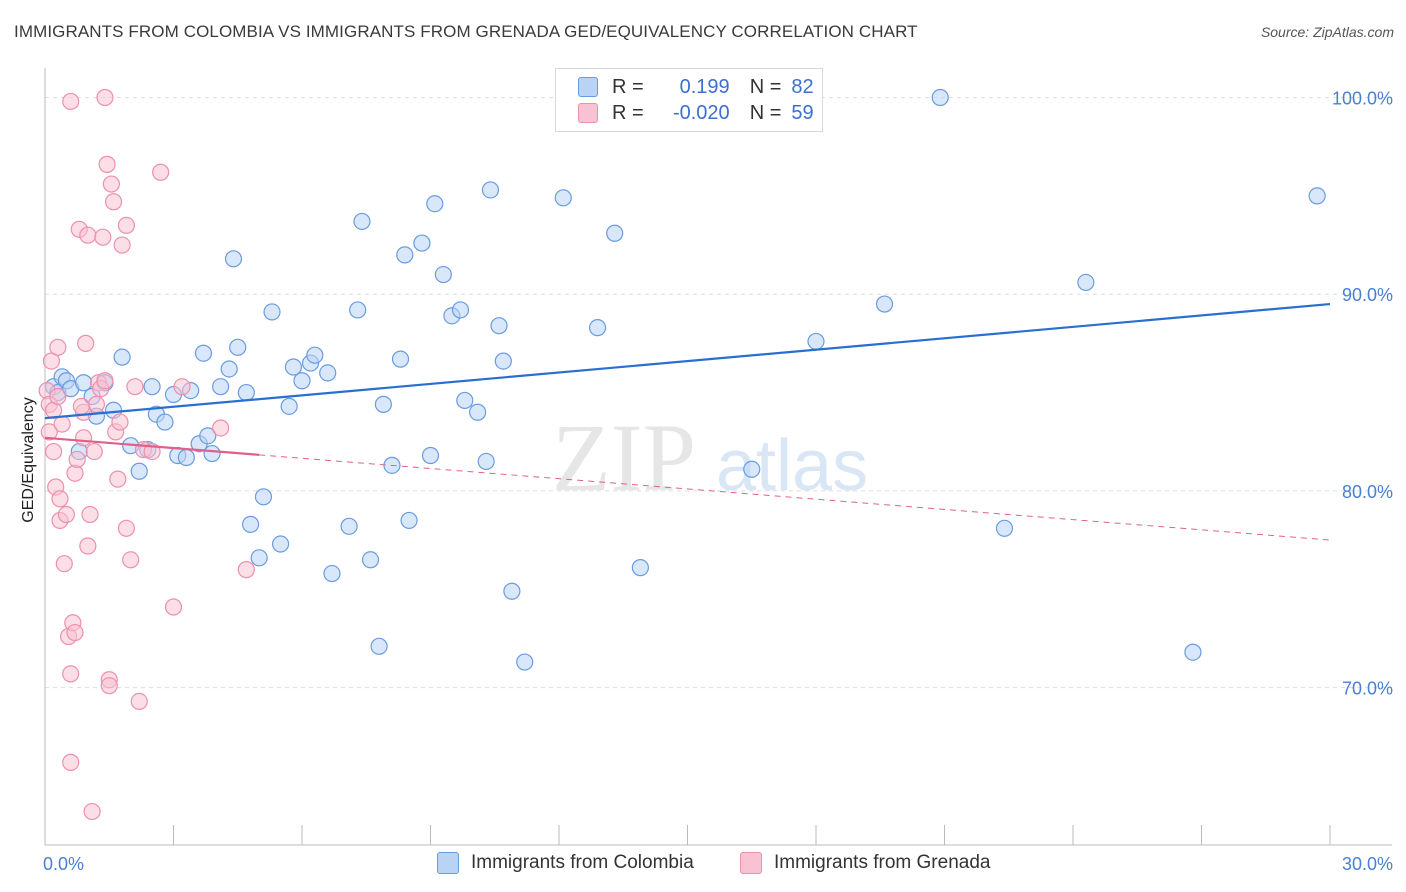 This screenshot has height=892, width=1406. Describe the element at coordinates (704, 86) in the screenshot. I see `colombia-r-value: 0.199` at that location.